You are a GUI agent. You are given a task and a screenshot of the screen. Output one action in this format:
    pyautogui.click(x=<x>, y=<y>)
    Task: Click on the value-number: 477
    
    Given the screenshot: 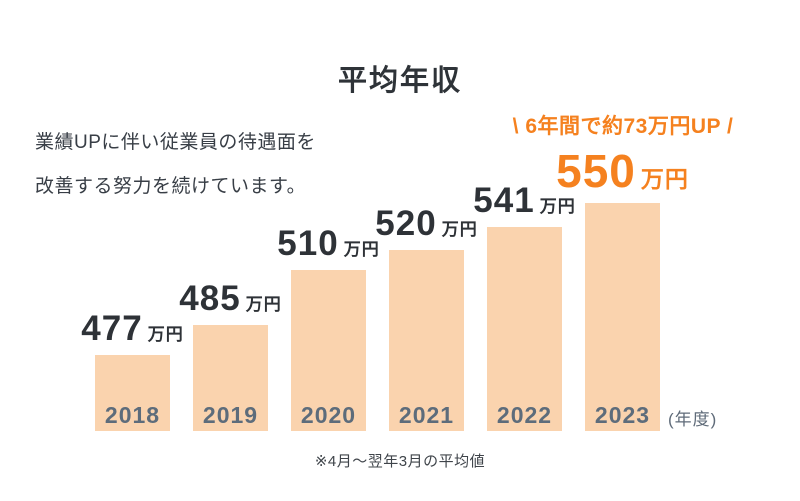 What is the action you would take?
    pyautogui.click(x=112, y=328)
    